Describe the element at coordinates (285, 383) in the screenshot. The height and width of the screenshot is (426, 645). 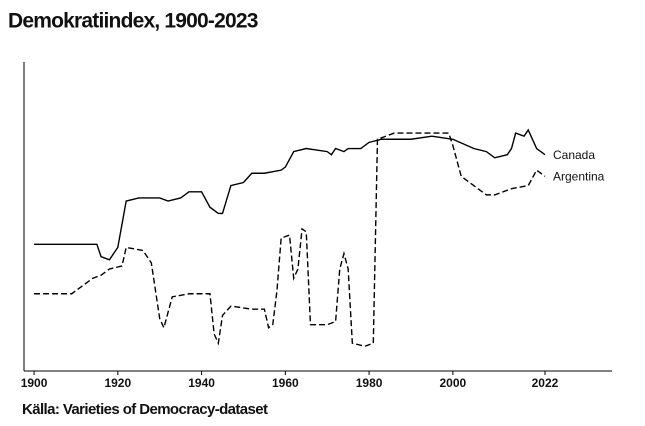
I see `x-tick-label: 1960` at that location.